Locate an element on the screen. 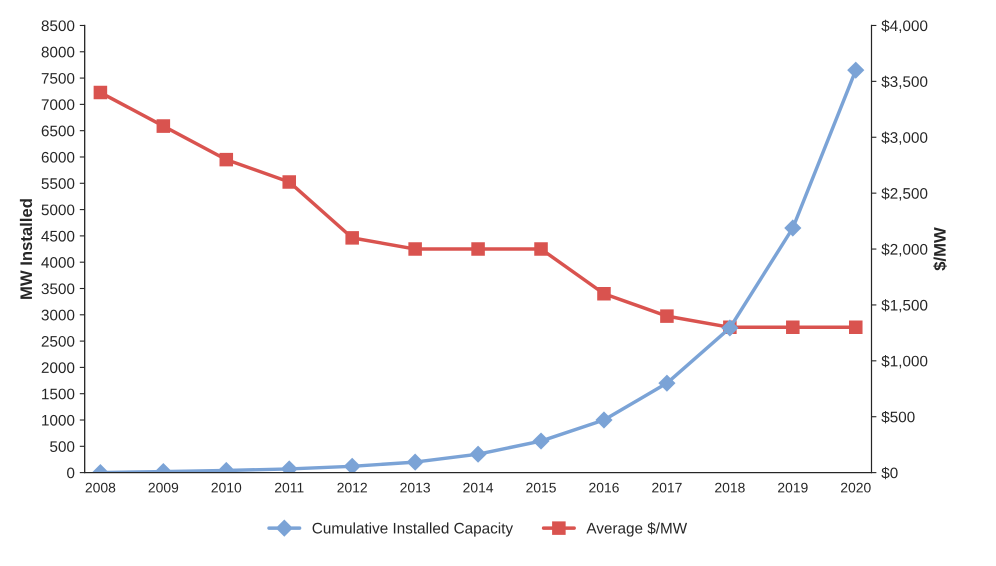  y-tick-label: 8500 is located at coordinates (58, 26).